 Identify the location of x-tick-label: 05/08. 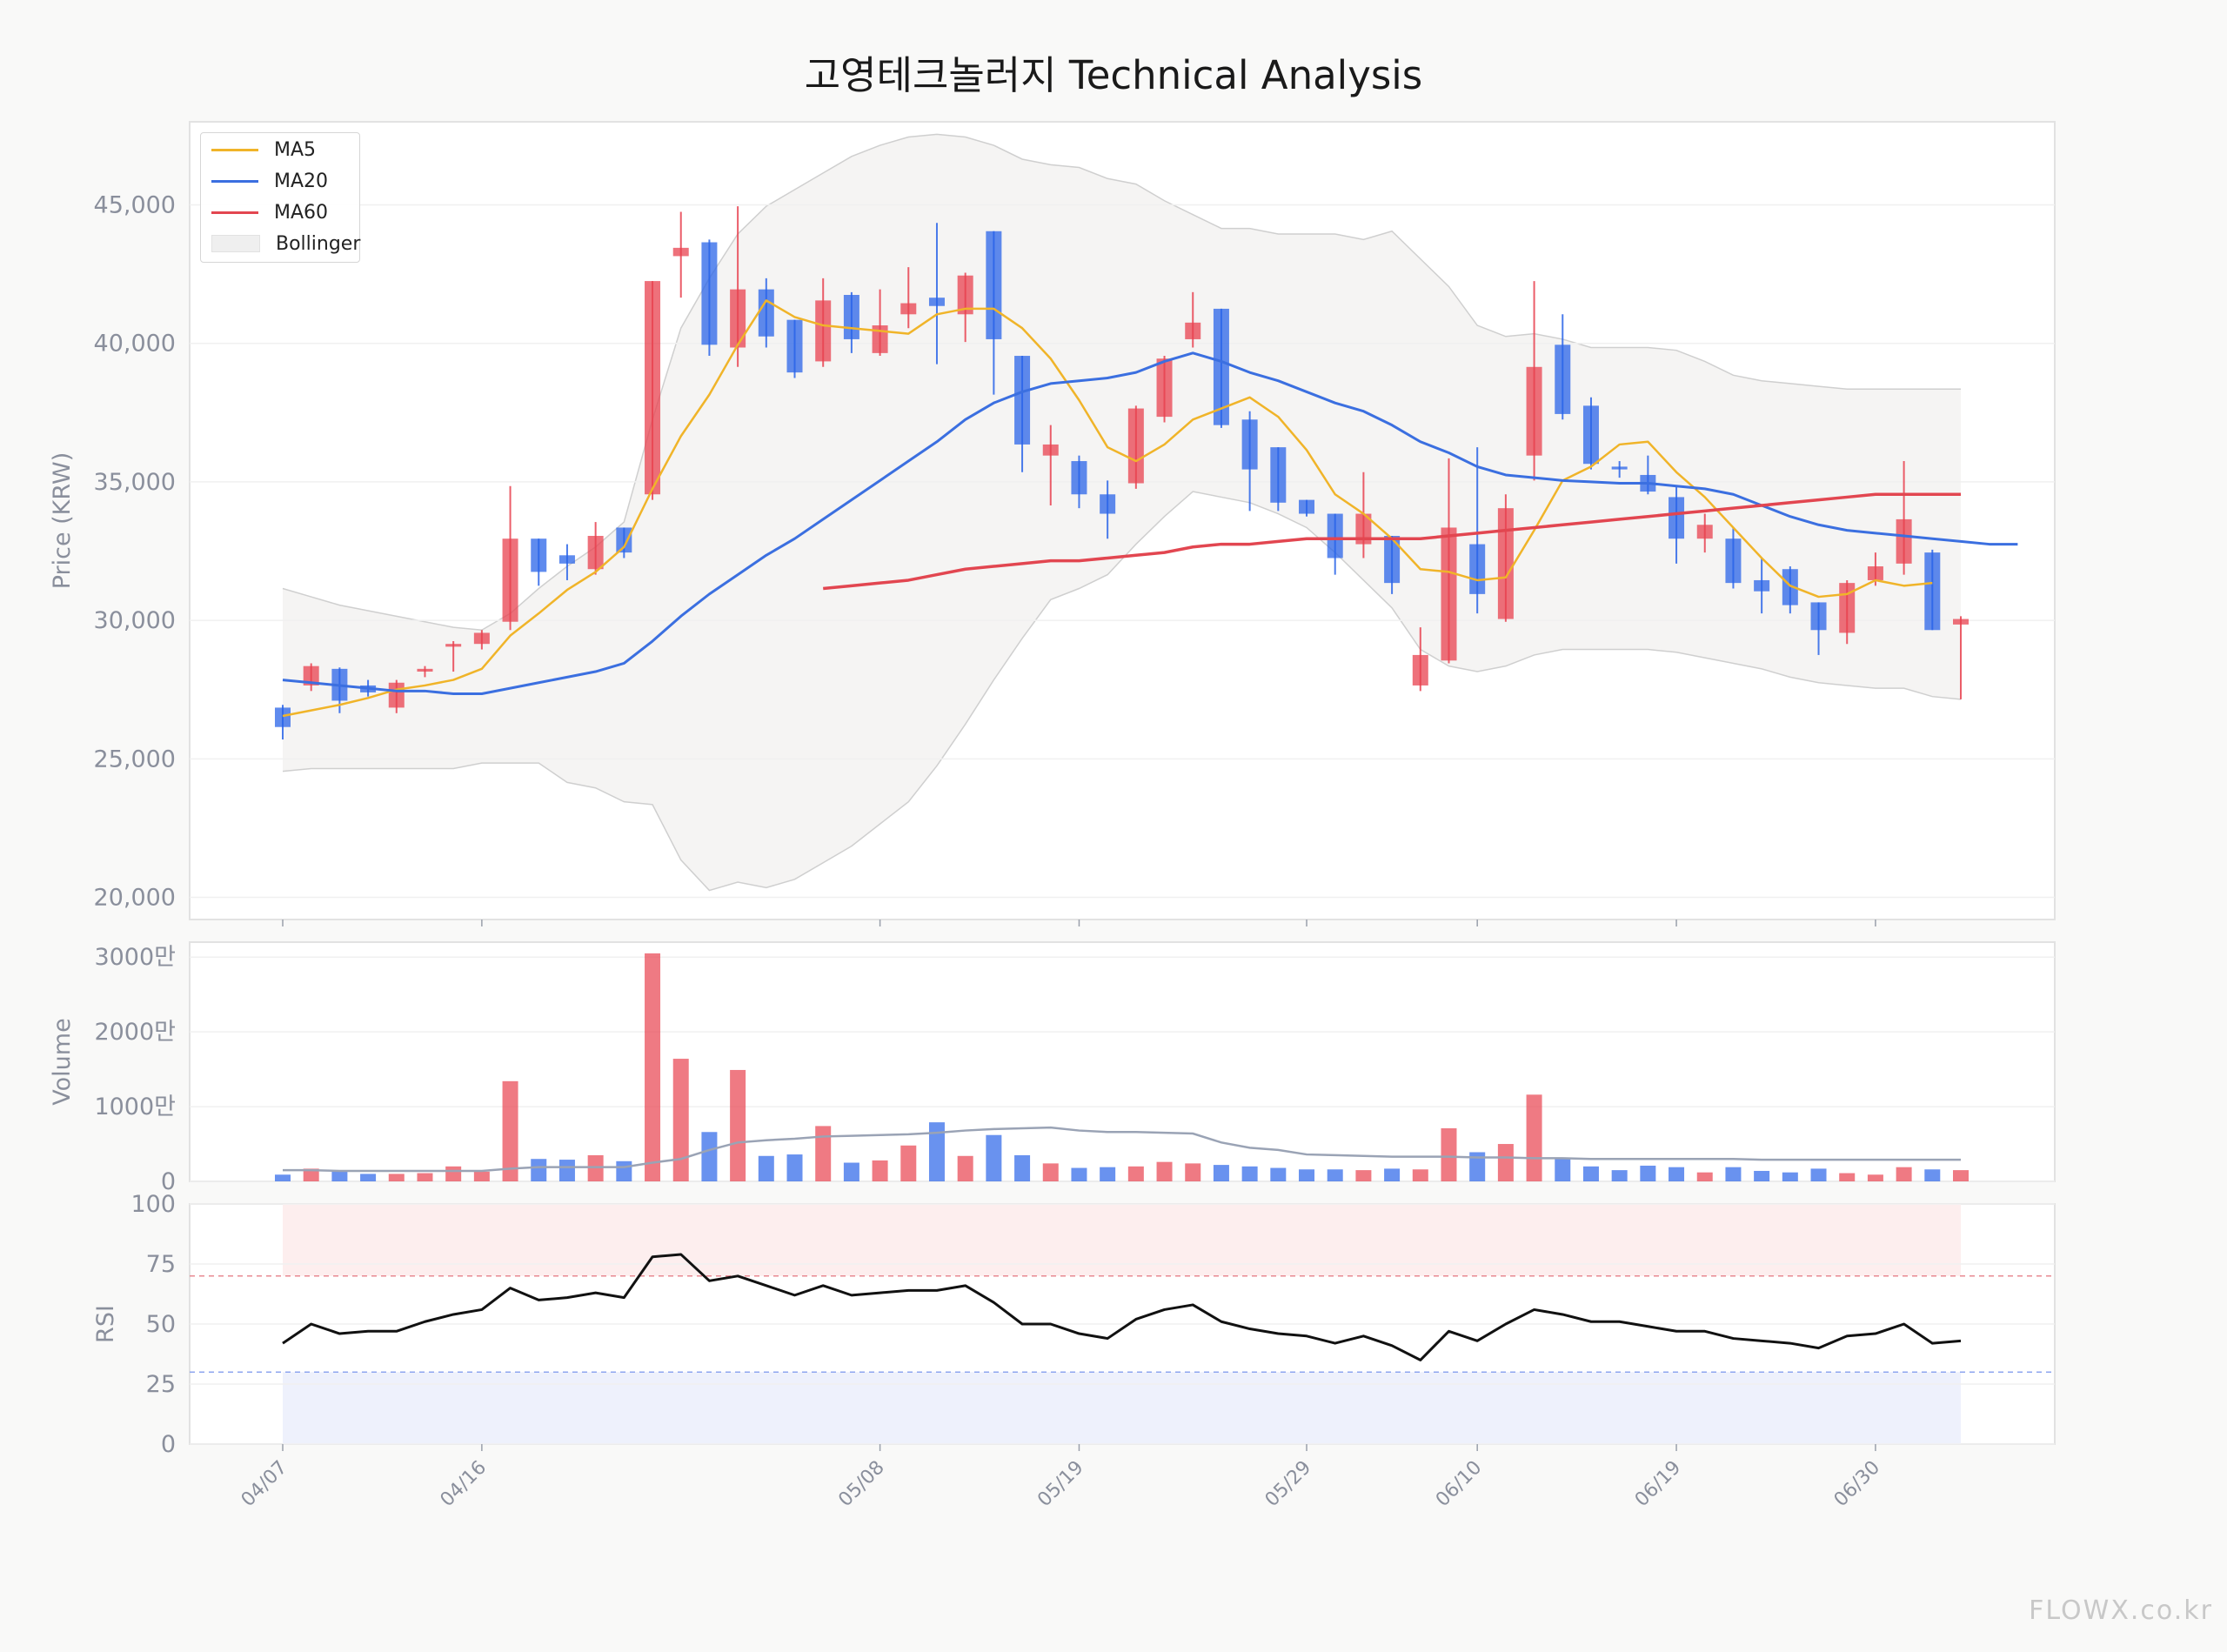
(861, 1484).